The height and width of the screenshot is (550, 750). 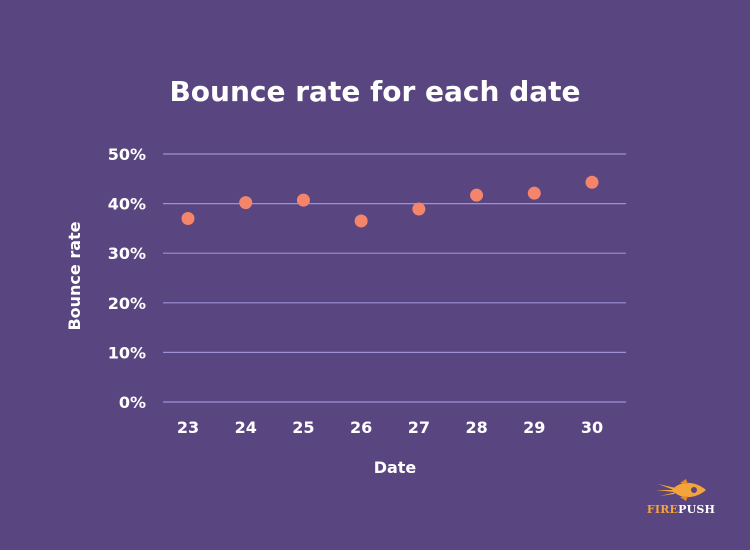 I want to click on firepush-logo: FIREPUSH, so click(x=681, y=499).